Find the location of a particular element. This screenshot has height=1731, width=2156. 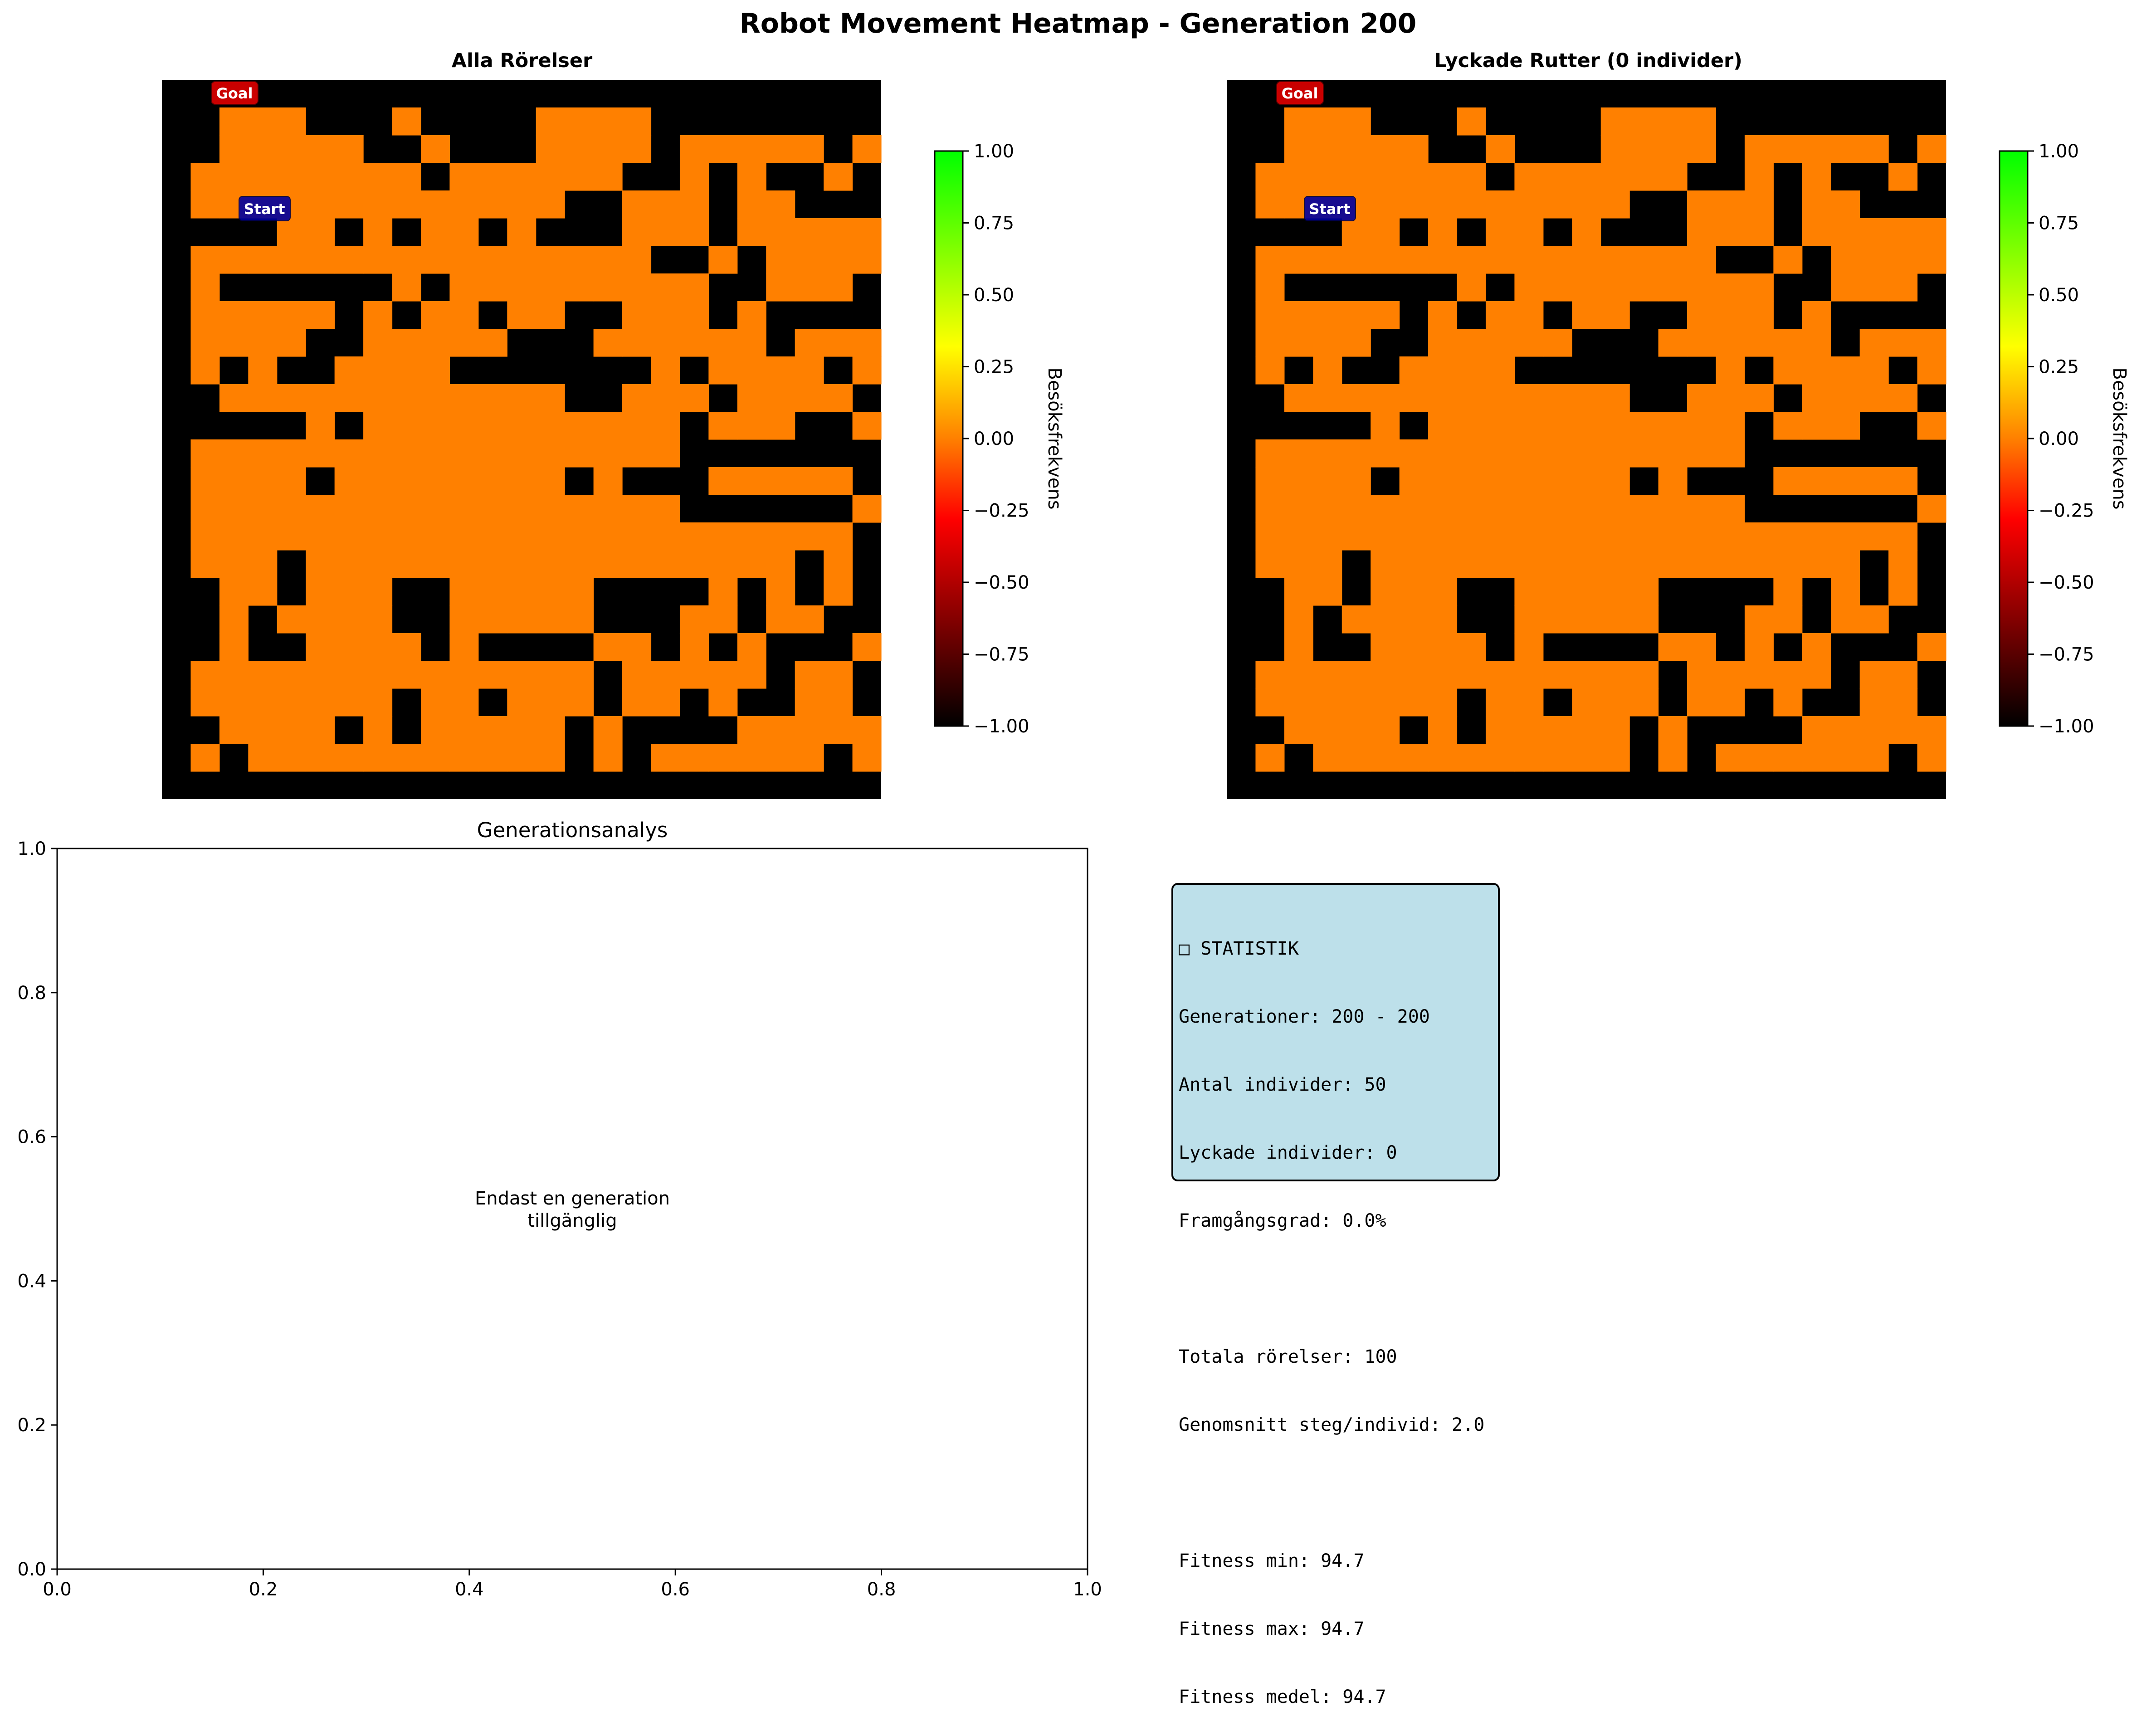

maze-heatmap-successful is located at coordinates (1586, 439).